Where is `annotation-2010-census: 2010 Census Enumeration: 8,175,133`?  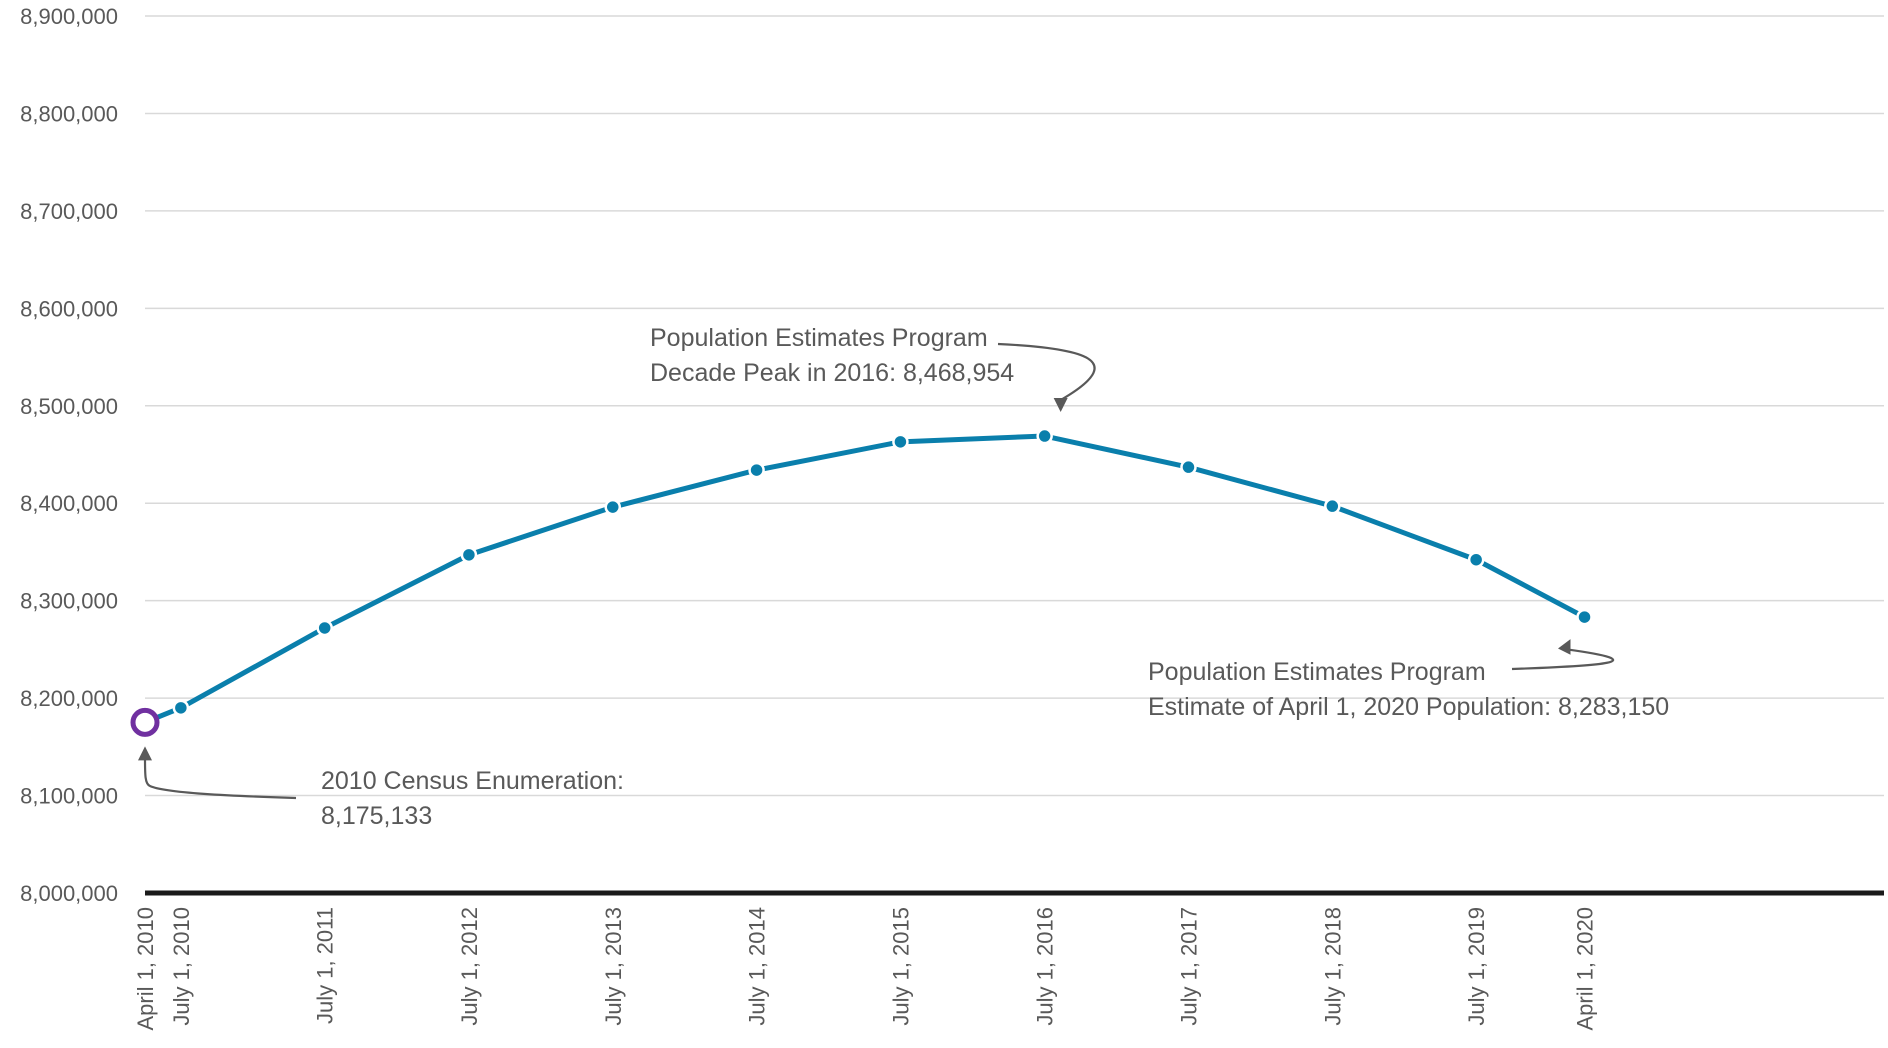 annotation-2010-census: 2010 Census Enumeration: 8,175,133 is located at coordinates (381, 788).